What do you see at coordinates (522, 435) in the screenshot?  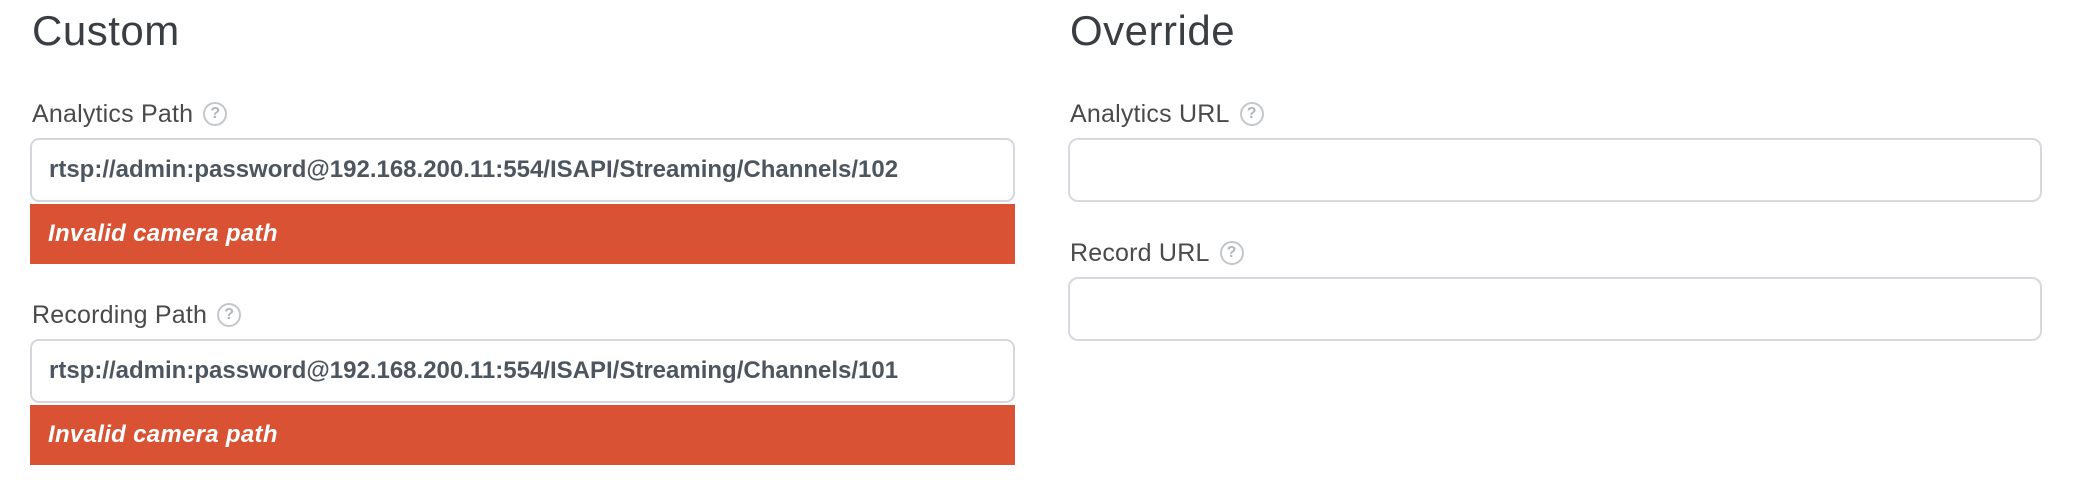 I see `recording-path-error-bar: Invalid camera path` at bounding box center [522, 435].